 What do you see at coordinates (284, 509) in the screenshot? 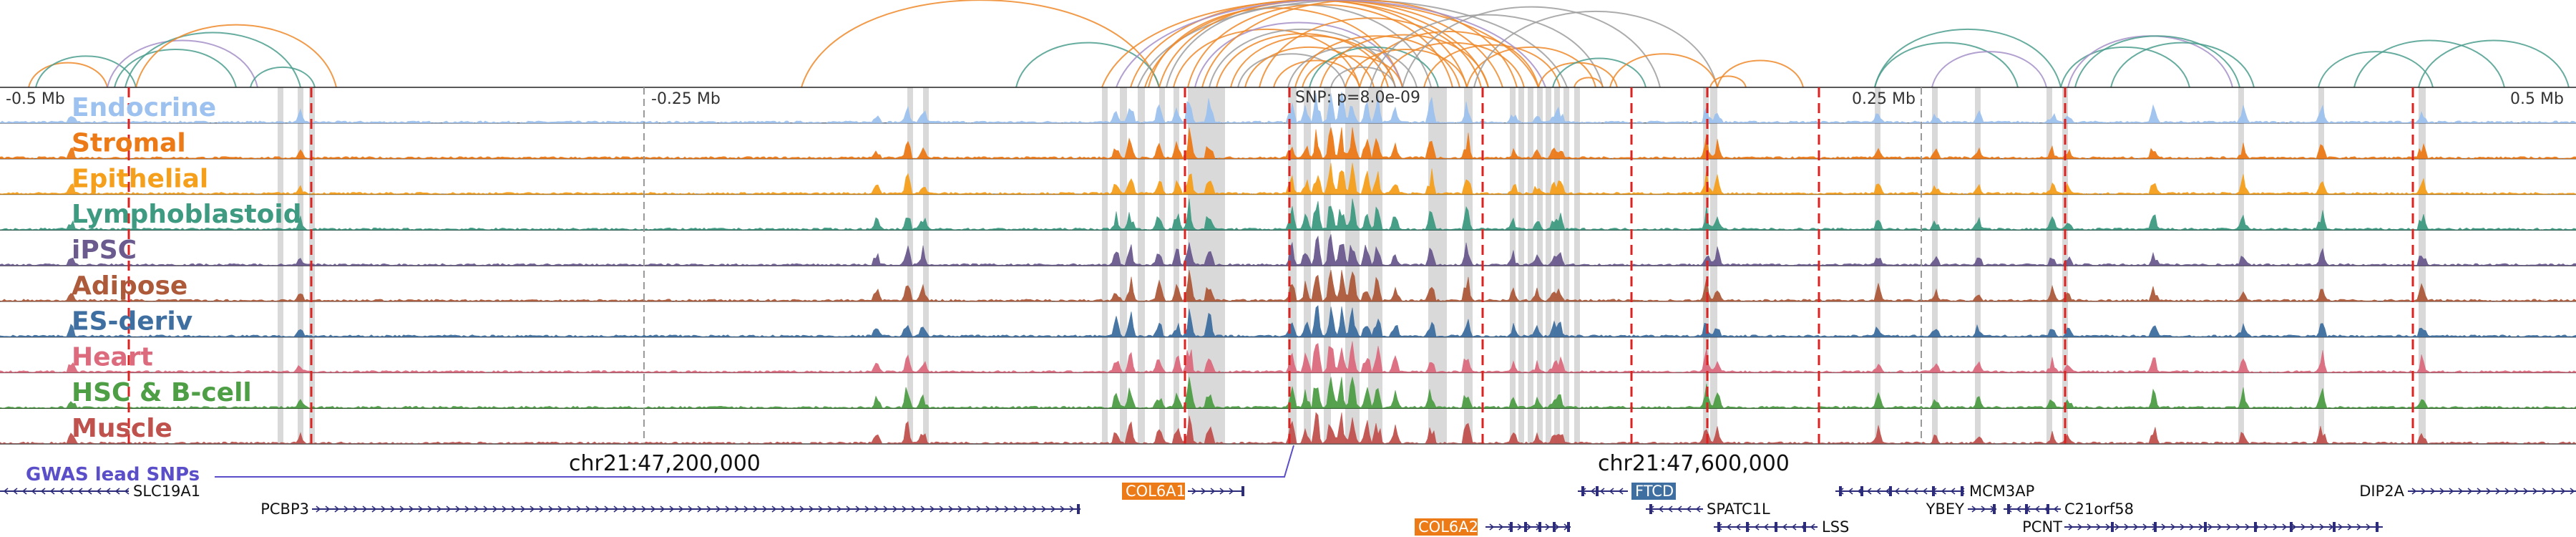
I see `gene-label: PCBP3` at bounding box center [284, 509].